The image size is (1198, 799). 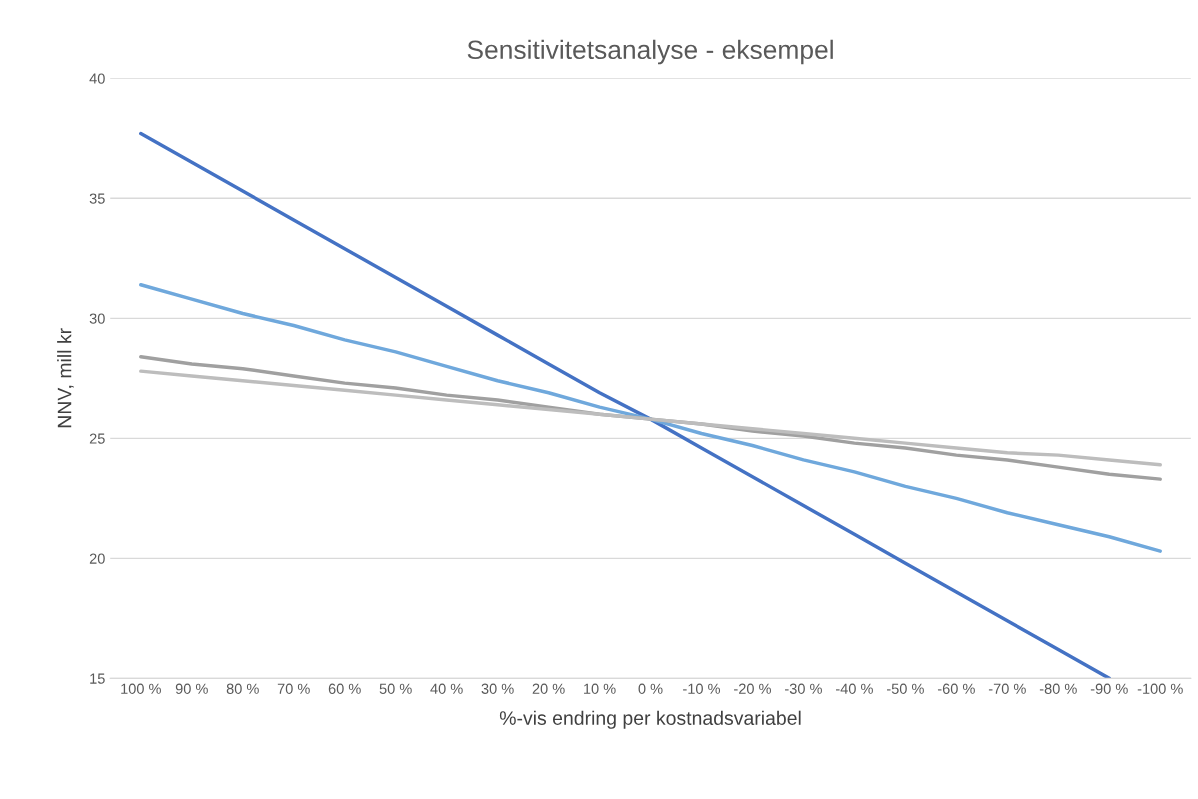 I want to click on chart-title: Sensitivitetsanalyse - eksempel, so click(x=650, y=52).